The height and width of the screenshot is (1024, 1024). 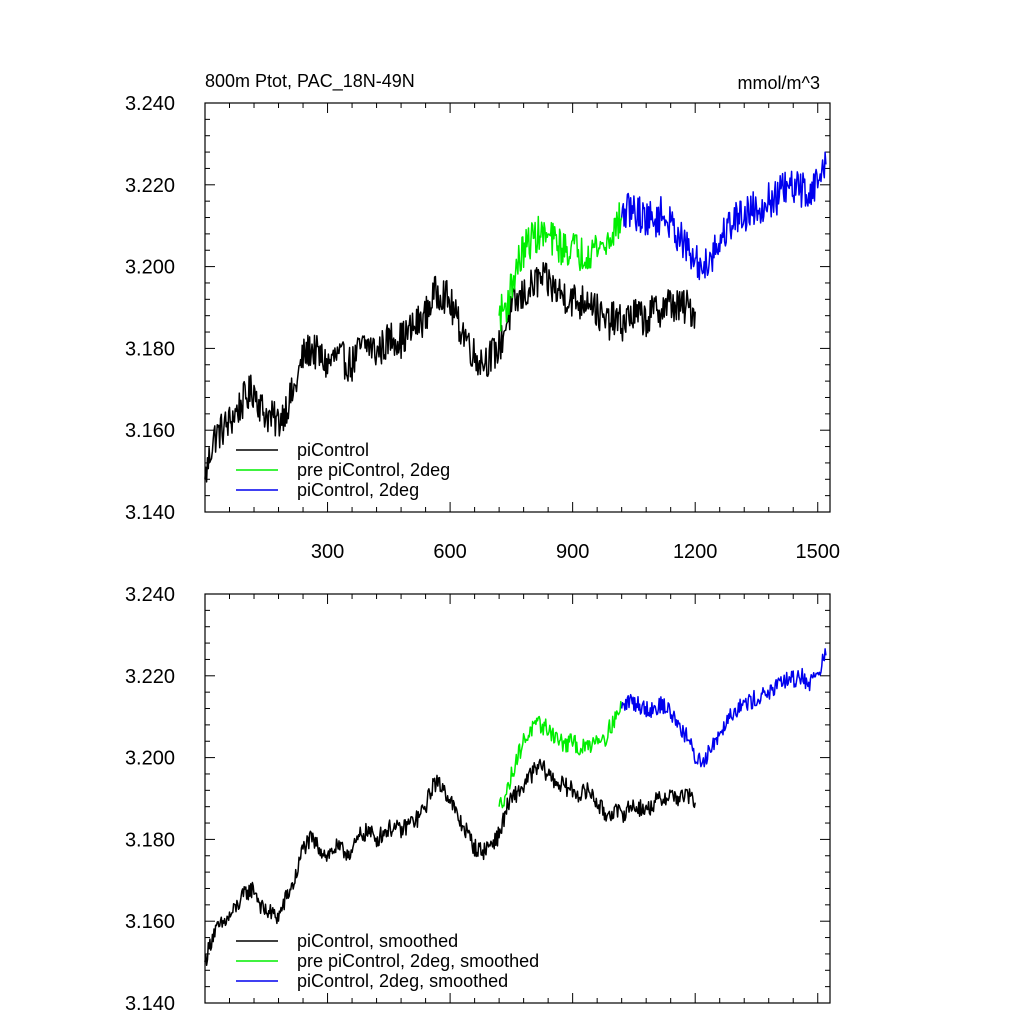 What do you see at coordinates (327, 552) in the screenshot?
I see `x-tick-label: 300` at bounding box center [327, 552].